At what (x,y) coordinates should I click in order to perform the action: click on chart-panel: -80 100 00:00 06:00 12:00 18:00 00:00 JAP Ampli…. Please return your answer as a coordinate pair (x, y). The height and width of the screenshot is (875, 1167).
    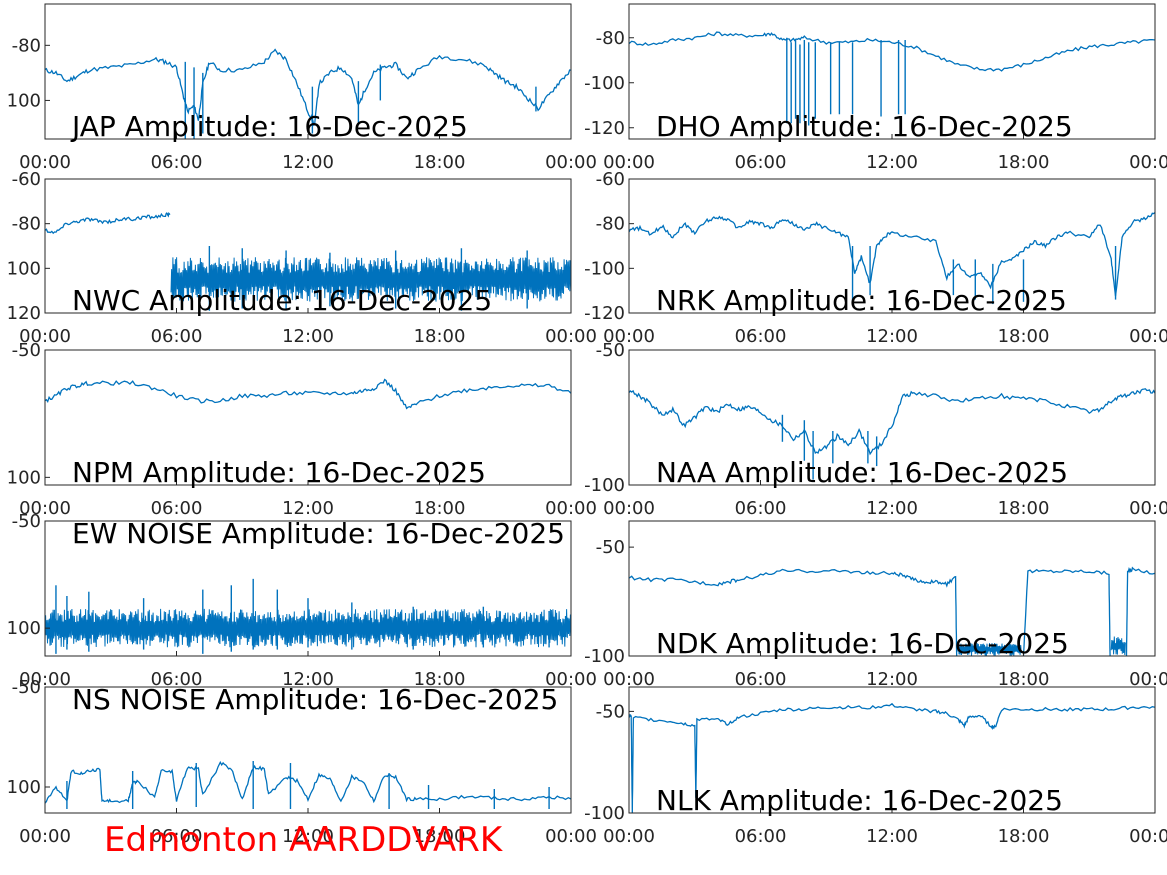
    Looking at the image, I should click on (302, 88).